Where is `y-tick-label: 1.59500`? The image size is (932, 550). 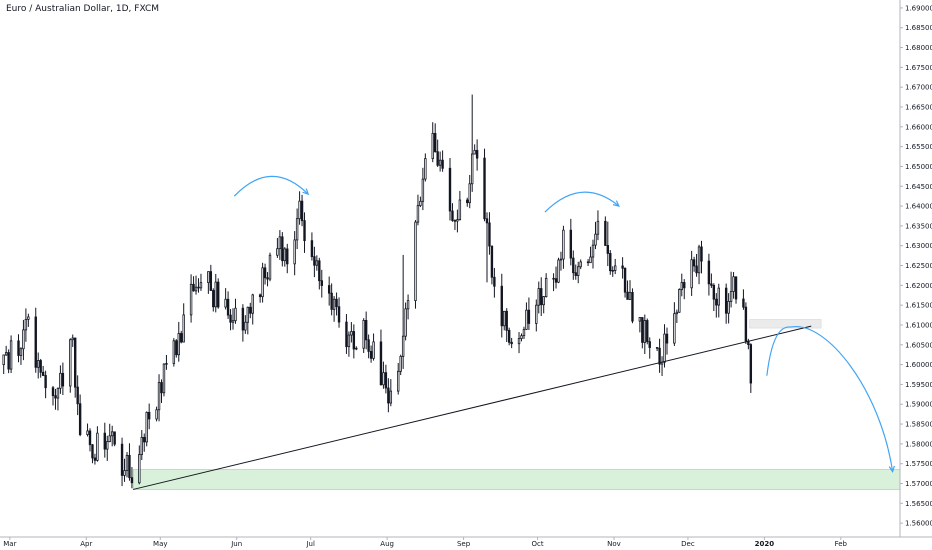 y-tick-label: 1.59500 is located at coordinates (918, 385).